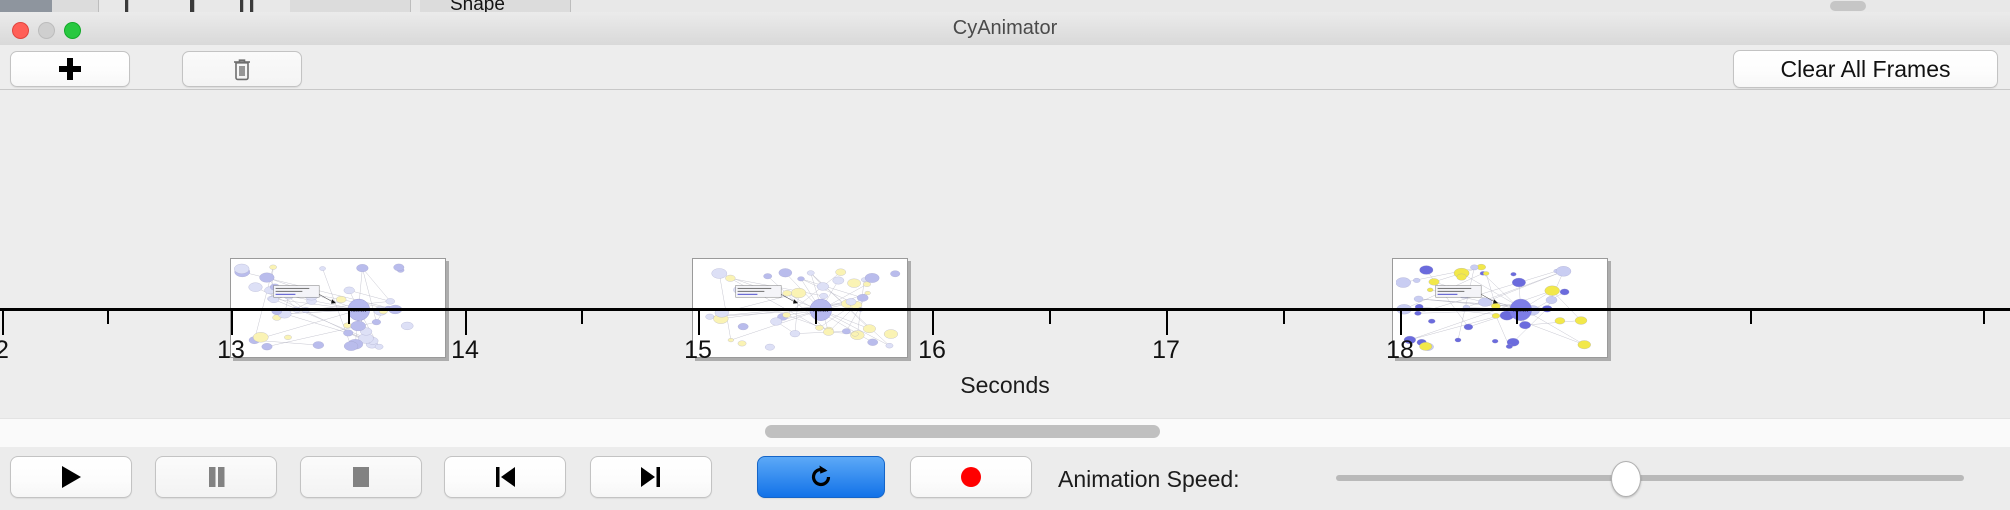  I want to click on axis-tick-label: 18, so click(1400, 350).